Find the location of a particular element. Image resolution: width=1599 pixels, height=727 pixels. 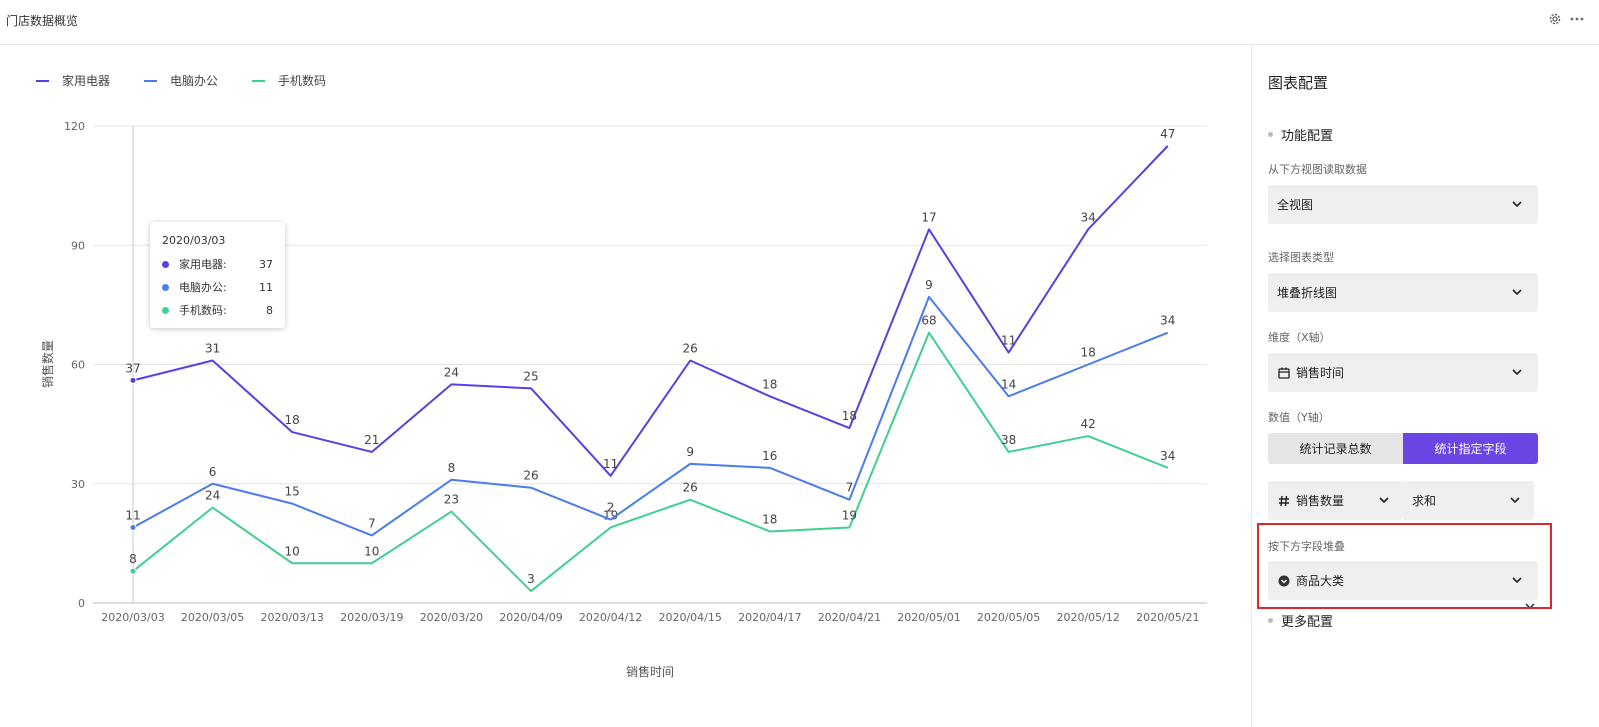

chart-type-value: 堆叠折线图 is located at coordinates (1307, 293).